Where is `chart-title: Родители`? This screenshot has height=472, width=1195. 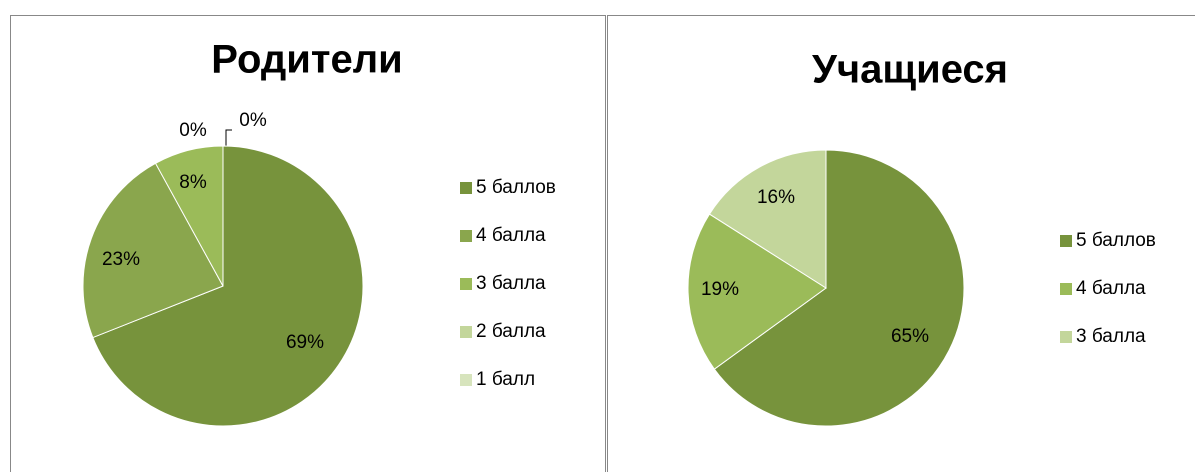
chart-title: Родители is located at coordinates (306, 60).